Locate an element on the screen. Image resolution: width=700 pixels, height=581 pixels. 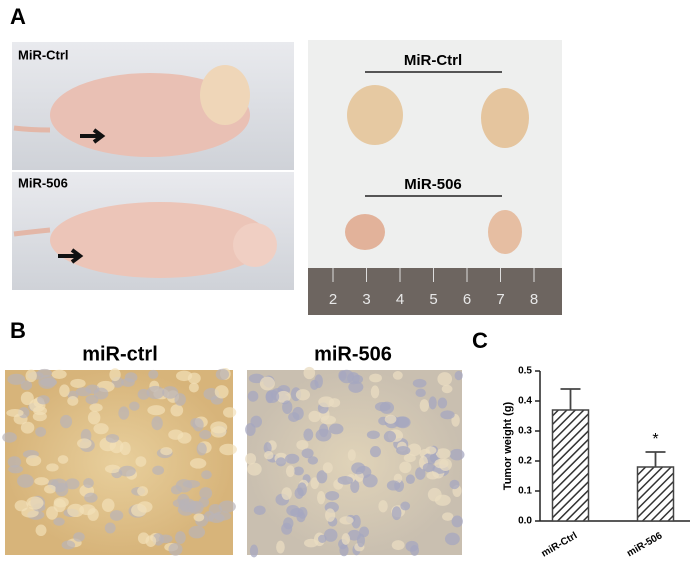
photo-label: MiR-506 is located at coordinates (43, 182).